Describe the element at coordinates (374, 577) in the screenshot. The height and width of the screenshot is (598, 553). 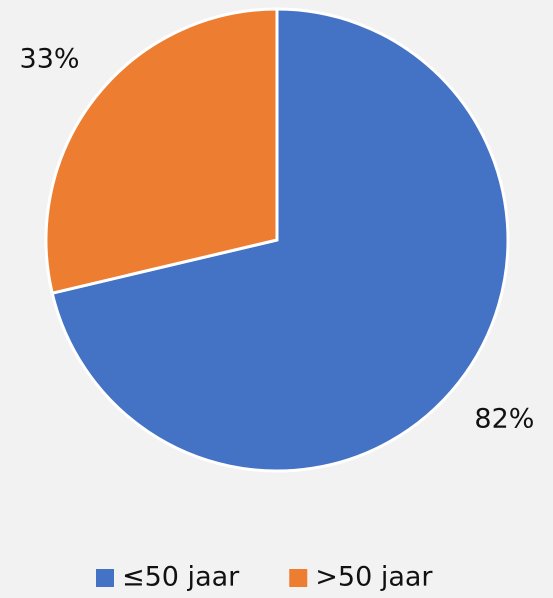
I see `legend-label: >50 jaar` at that location.